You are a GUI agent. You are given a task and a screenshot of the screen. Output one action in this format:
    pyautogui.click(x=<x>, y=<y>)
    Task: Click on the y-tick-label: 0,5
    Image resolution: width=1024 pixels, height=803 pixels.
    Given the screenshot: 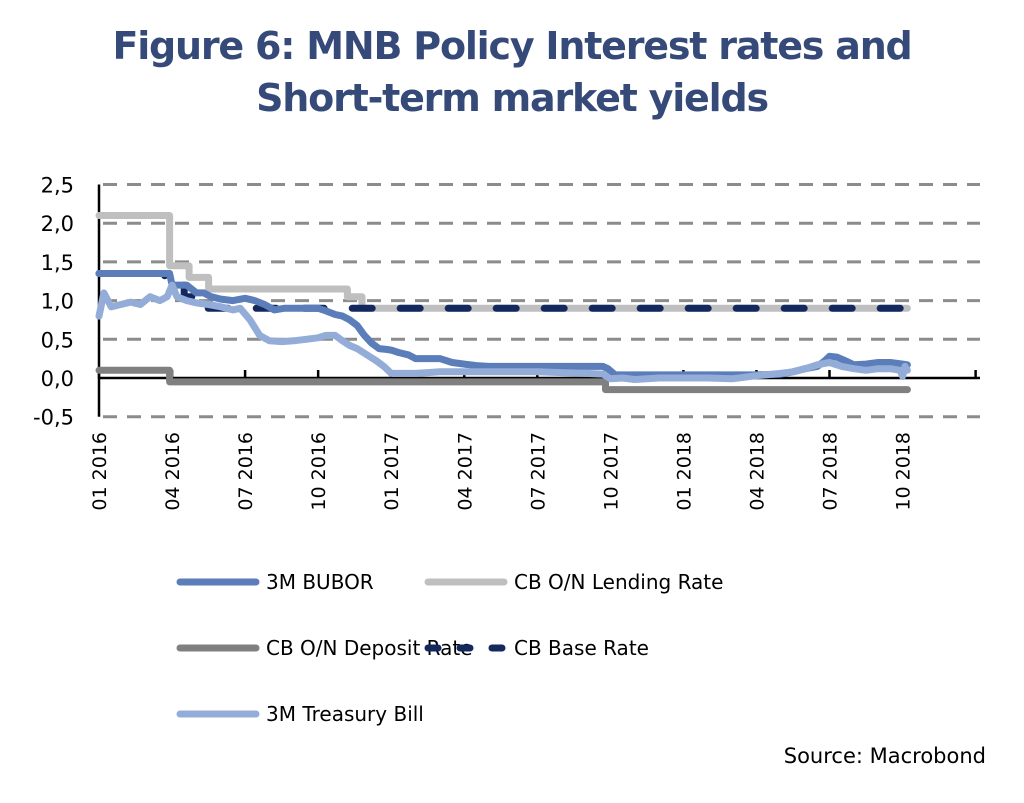 What is the action you would take?
    pyautogui.click(x=57, y=340)
    